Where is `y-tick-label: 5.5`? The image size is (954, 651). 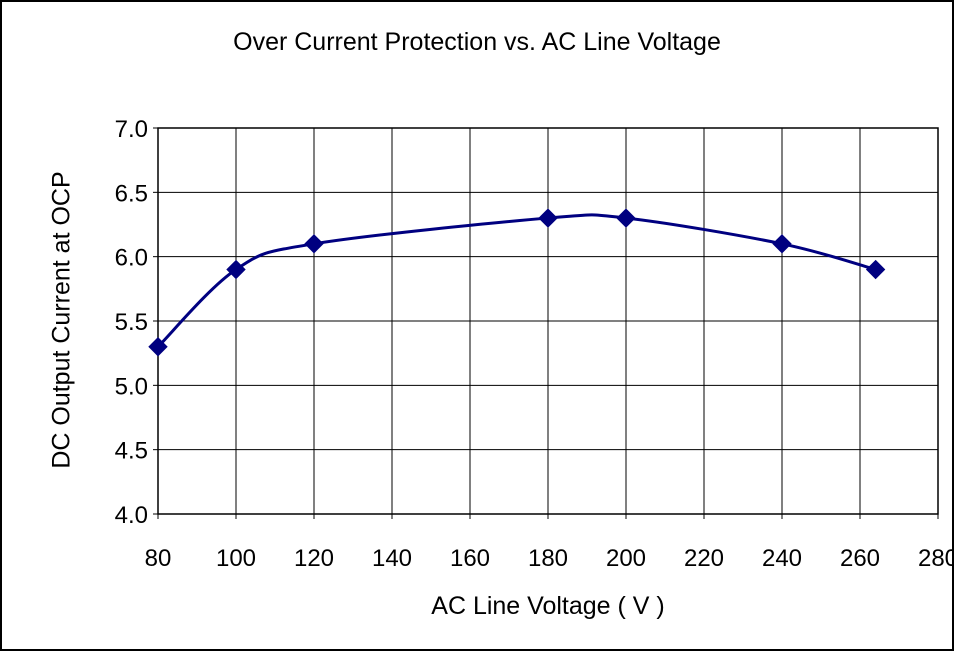 y-tick-label: 5.5 is located at coordinates (131, 322).